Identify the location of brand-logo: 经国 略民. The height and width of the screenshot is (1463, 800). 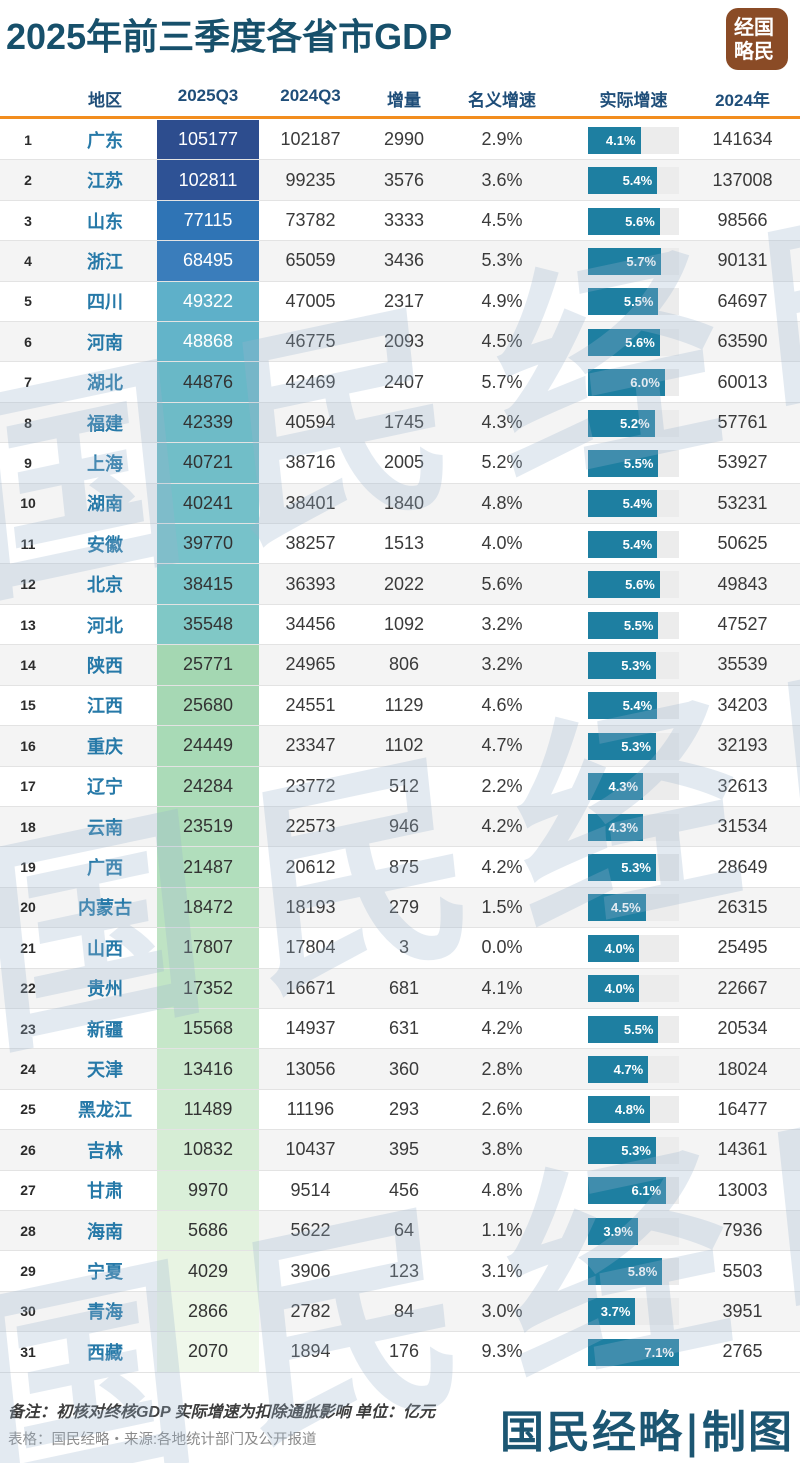
(757, 39).